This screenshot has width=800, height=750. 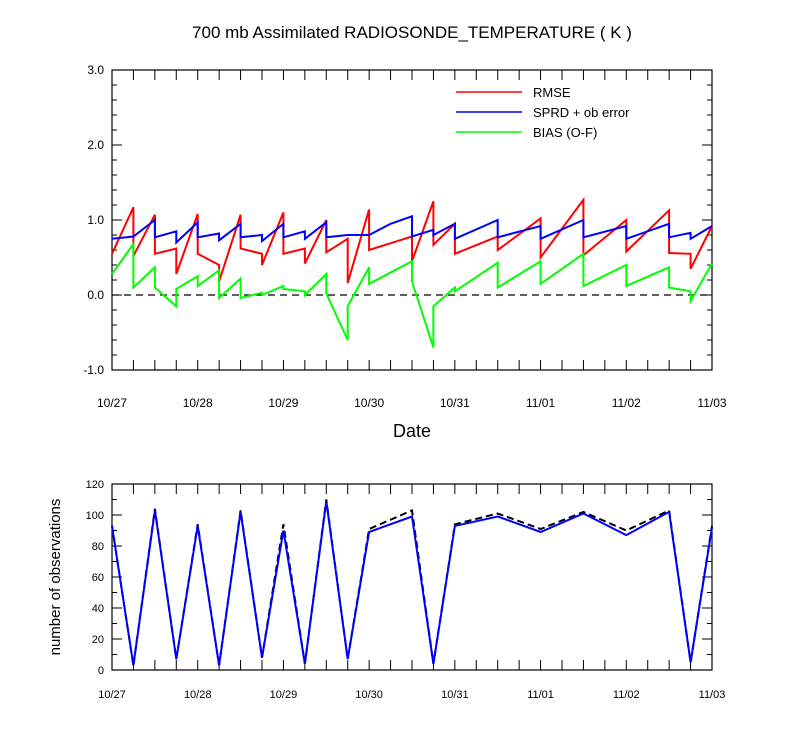 I want to click on x-axis-title: Date, so click(x=412, y=431).